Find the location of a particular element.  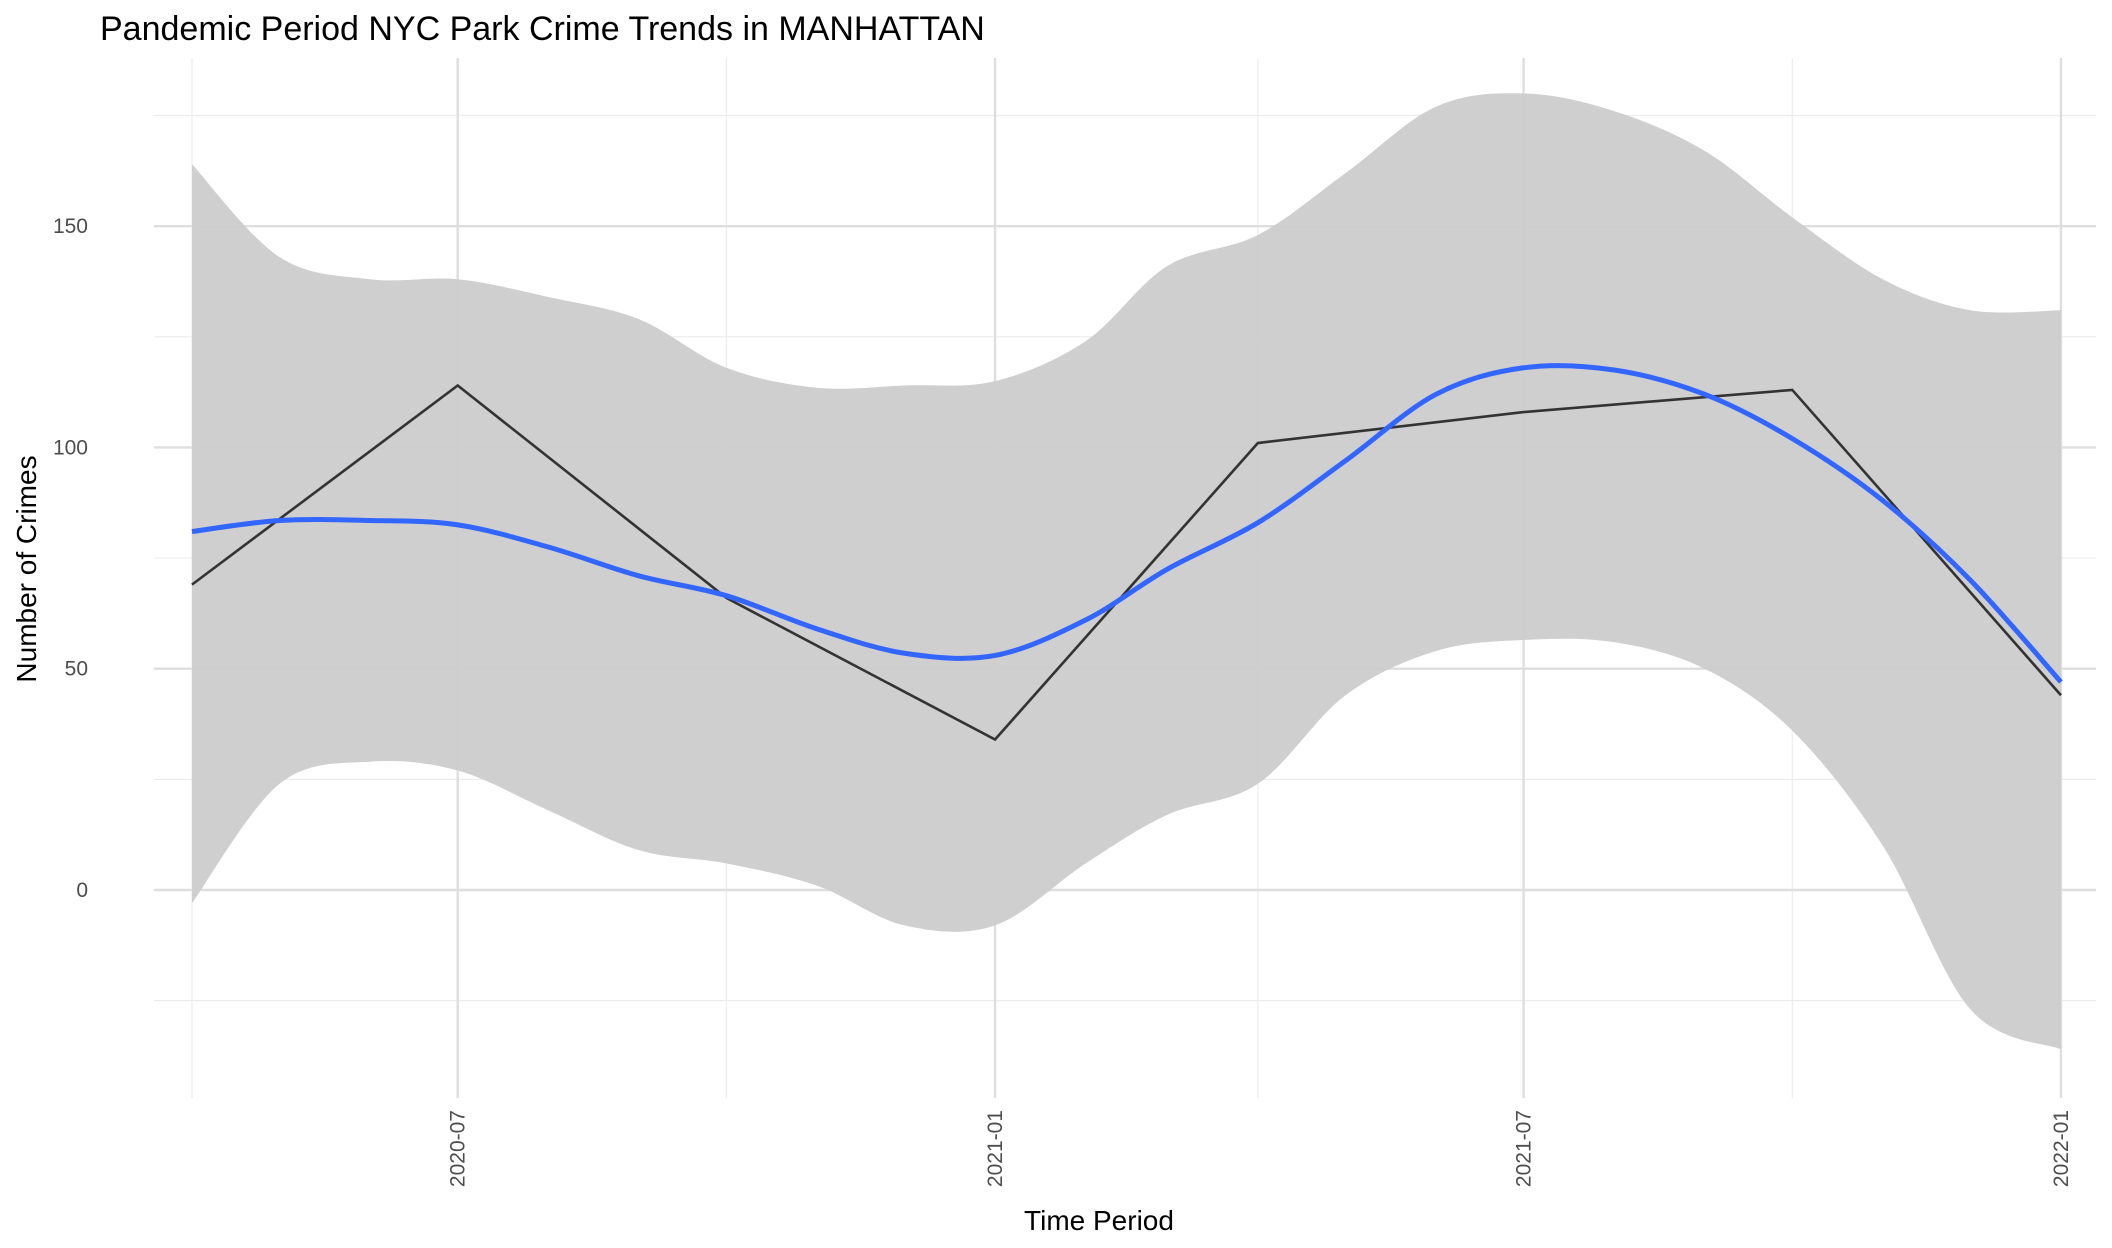

y-tick-label: 150 is located at coordinates (70, 226).